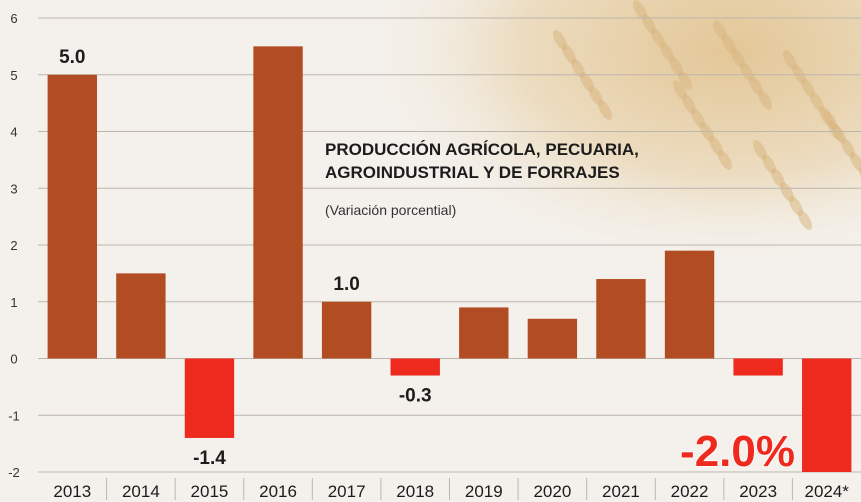 This screenshot has height=502, width=861. I want to click on y-tick-label: -2, so click(14, 472).